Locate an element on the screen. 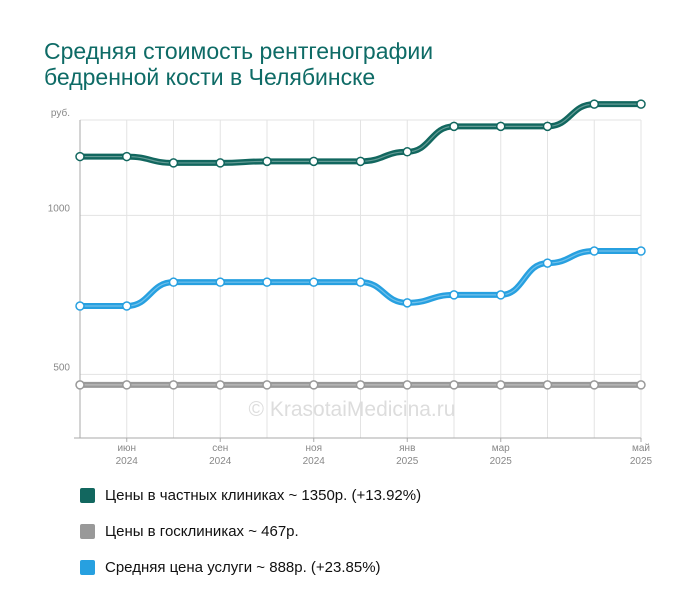 Image resolution: width=700 pixels, height=616 pixels. y-tick-label: 1000 is located at coordinates (59, 208).